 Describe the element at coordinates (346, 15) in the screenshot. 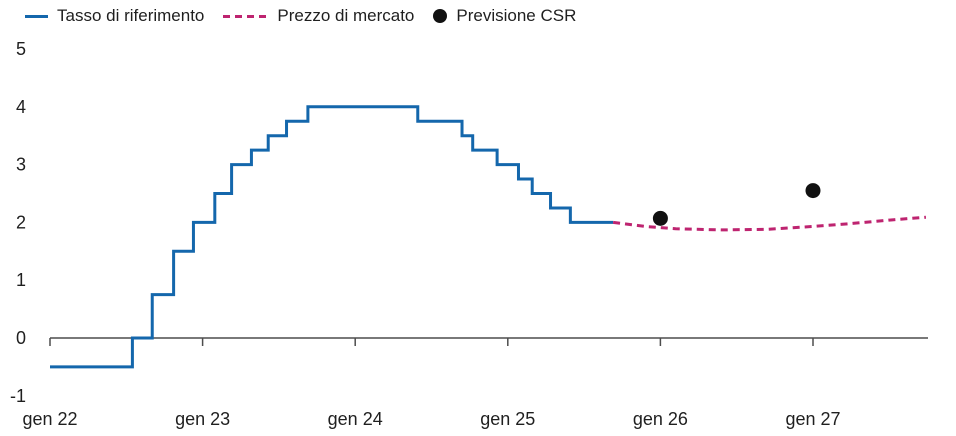

I see `legend-label-market-price: Prezzo di mercato` at that location.